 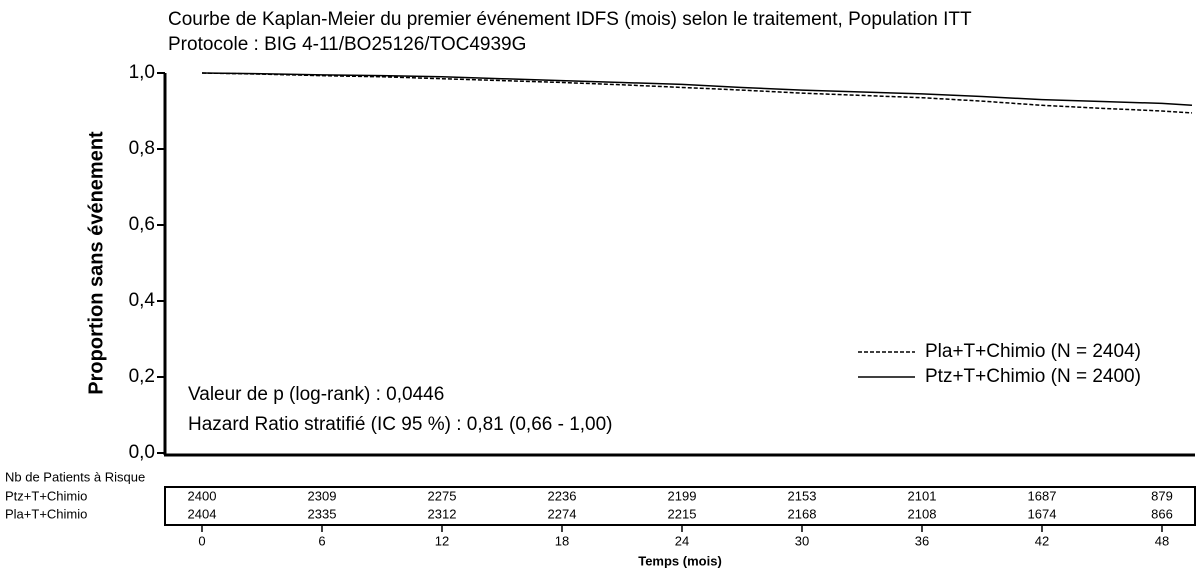 What do you see at coordinates (46, 495) in the screenshot?
I see `risk-row-label: Ptz+T+Chimio` at bounding box center [46, 495].